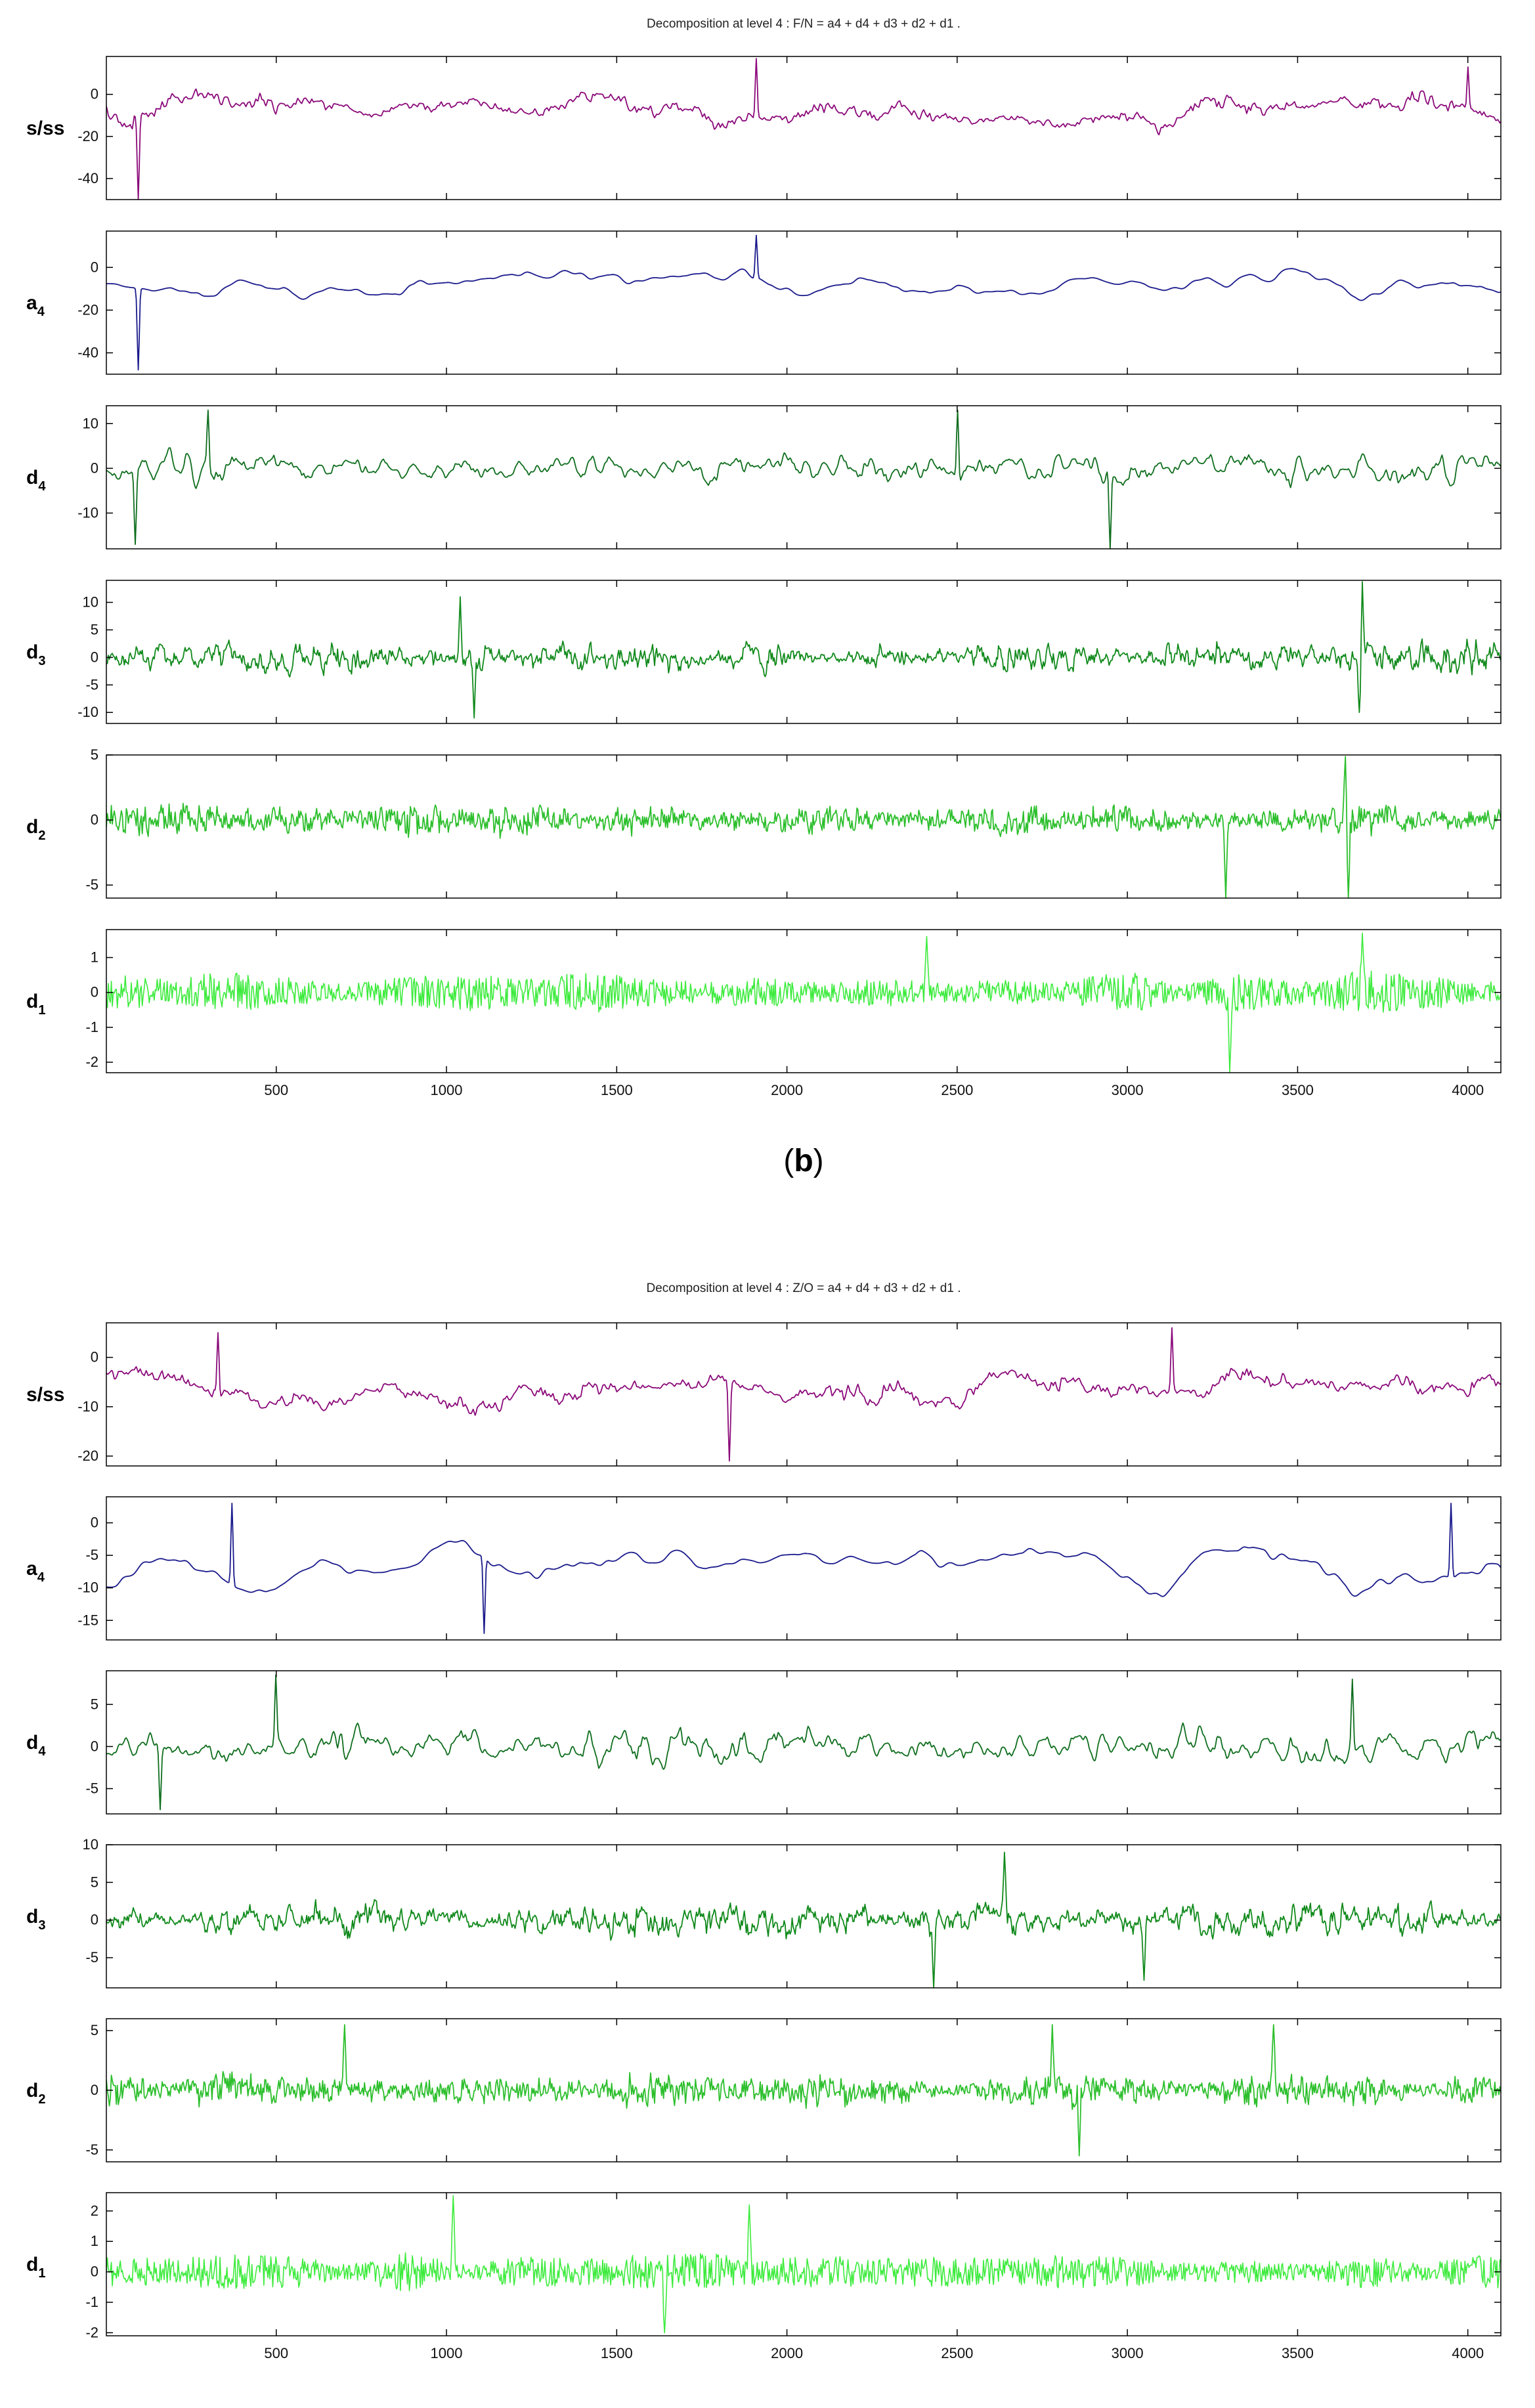 This screenshot has width=1535, height=2408. I want to click on y-tick-label: -40, so click(87, 352).